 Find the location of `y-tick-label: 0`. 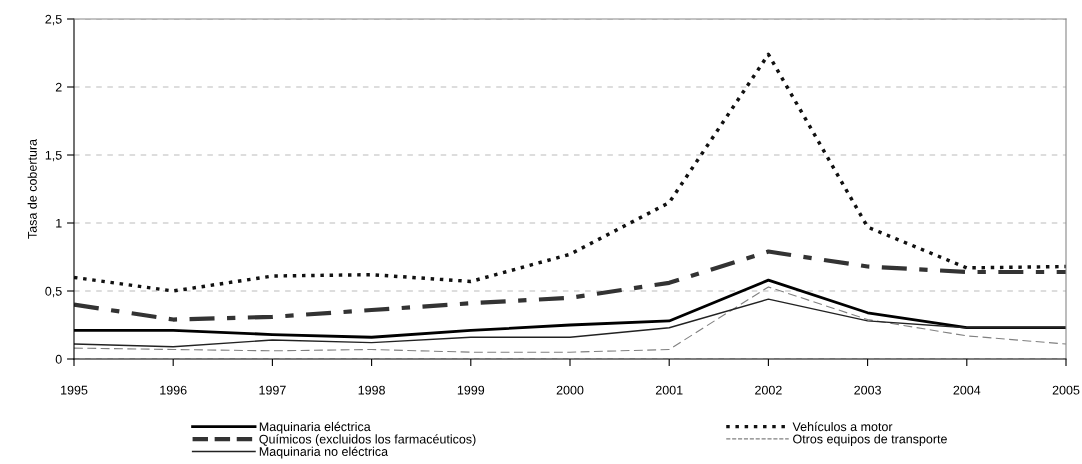

y-tick-label: 0 is located at coordinates (58, 359).